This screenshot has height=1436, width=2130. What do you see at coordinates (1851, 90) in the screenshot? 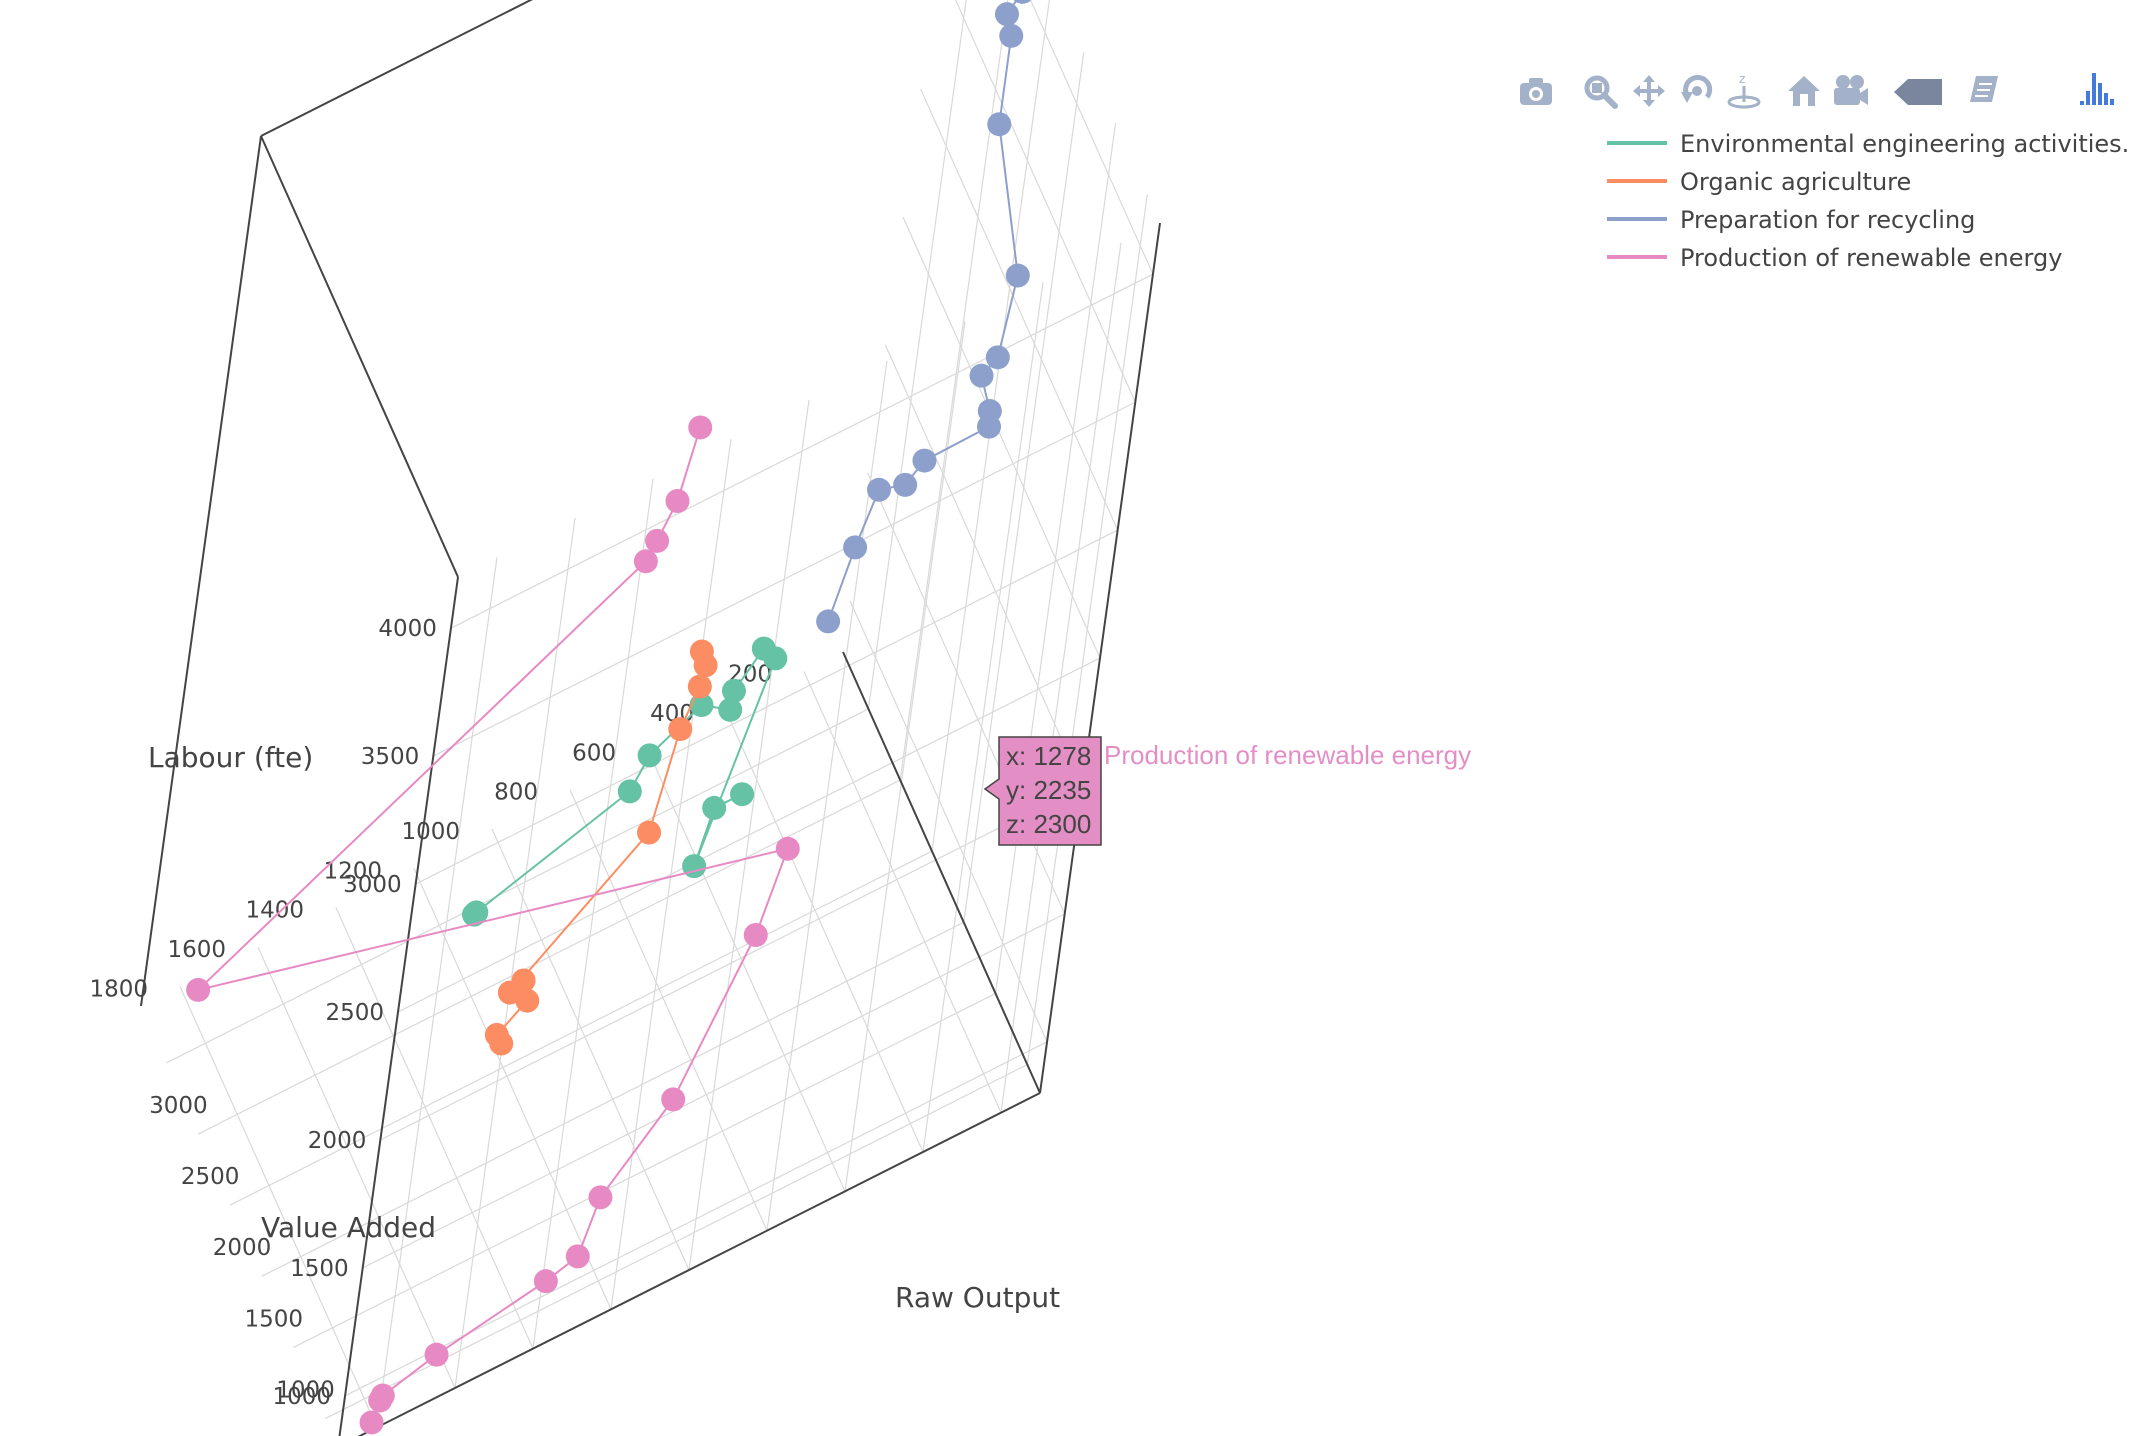
I see `camera-view-icon` at bounding box center [1851, 90].